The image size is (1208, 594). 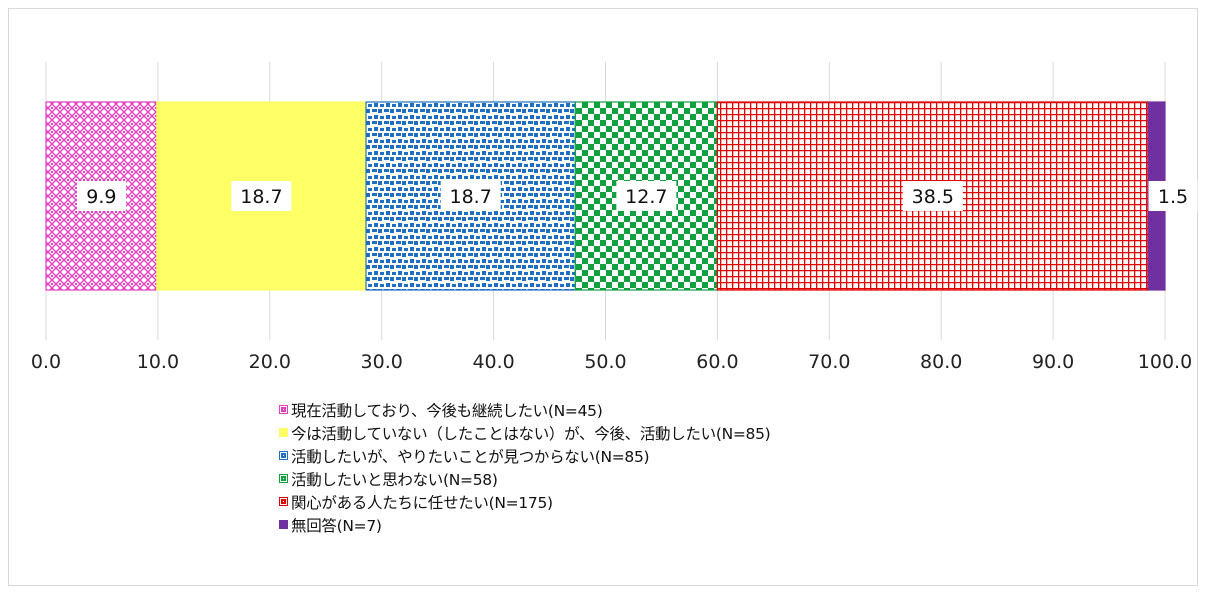 I want to click on legend-item: 関心がある人たちに任せたい(N=175), so click(x=524, y=501).